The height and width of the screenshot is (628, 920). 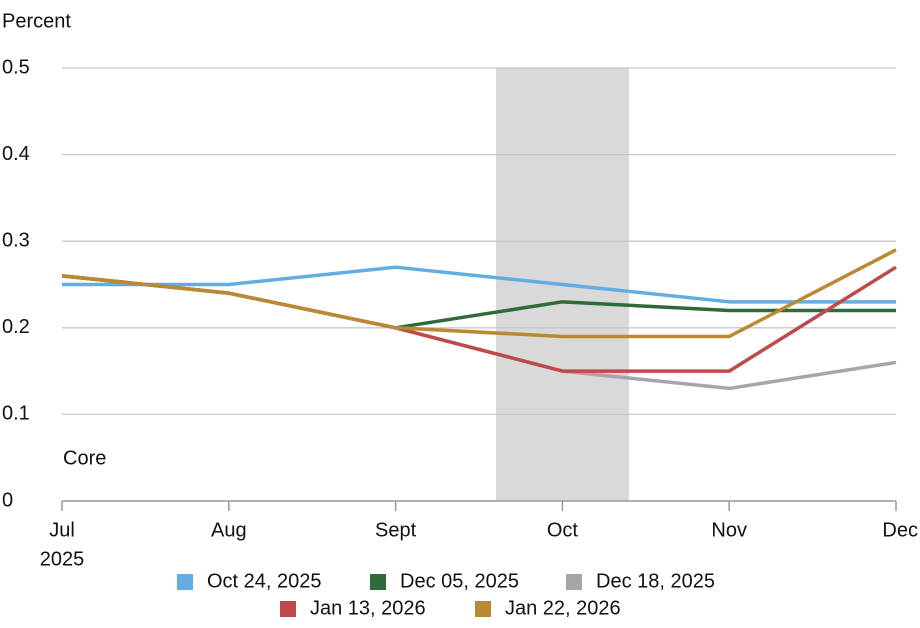 I want to click on y-tick-label: 0.3, so click(x=16, y=240).